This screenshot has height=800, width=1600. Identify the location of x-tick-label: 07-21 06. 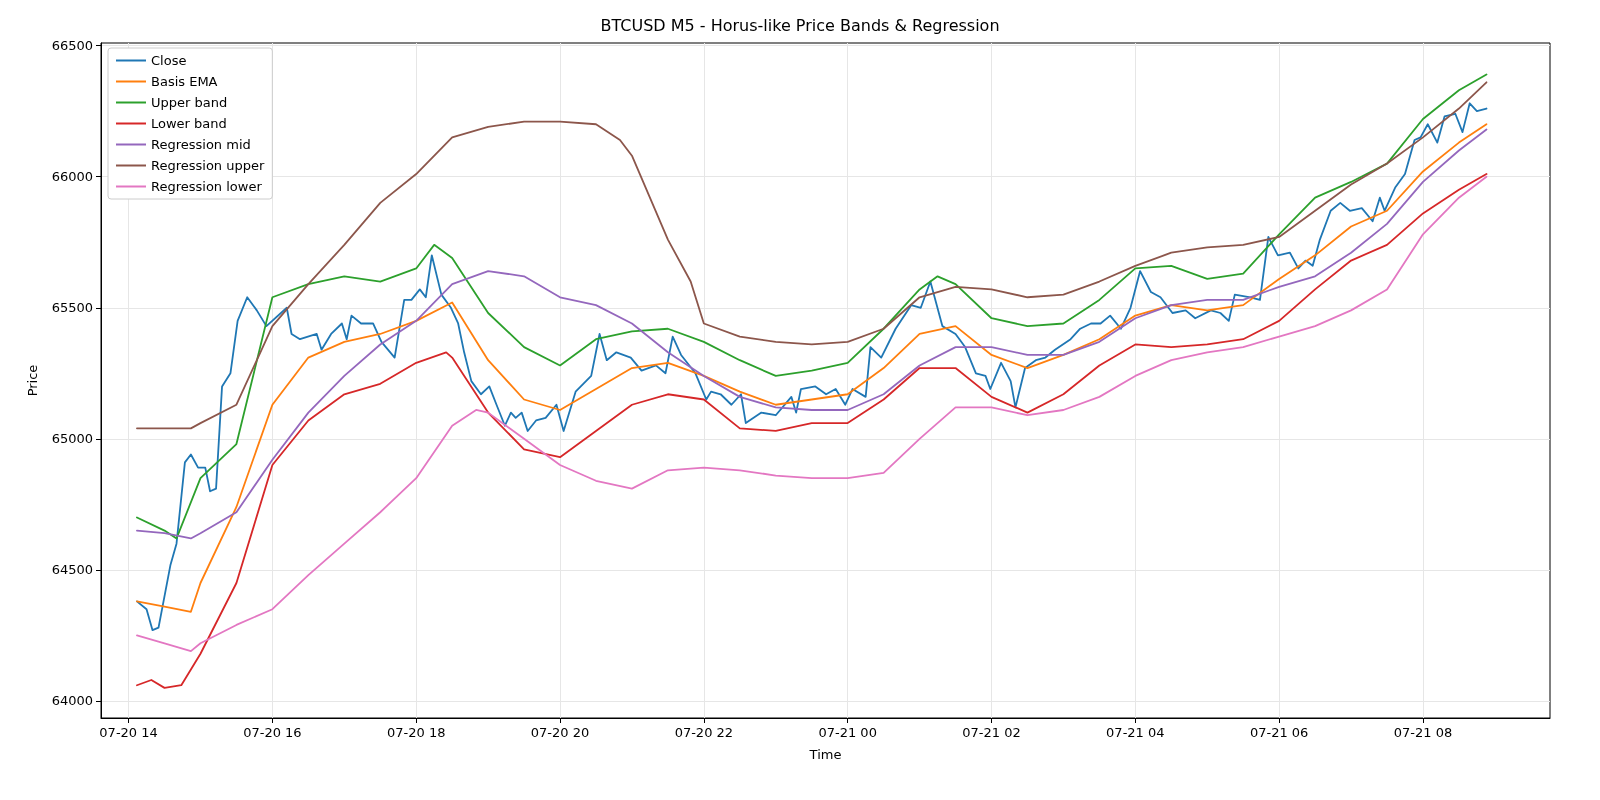
(1279, 732).